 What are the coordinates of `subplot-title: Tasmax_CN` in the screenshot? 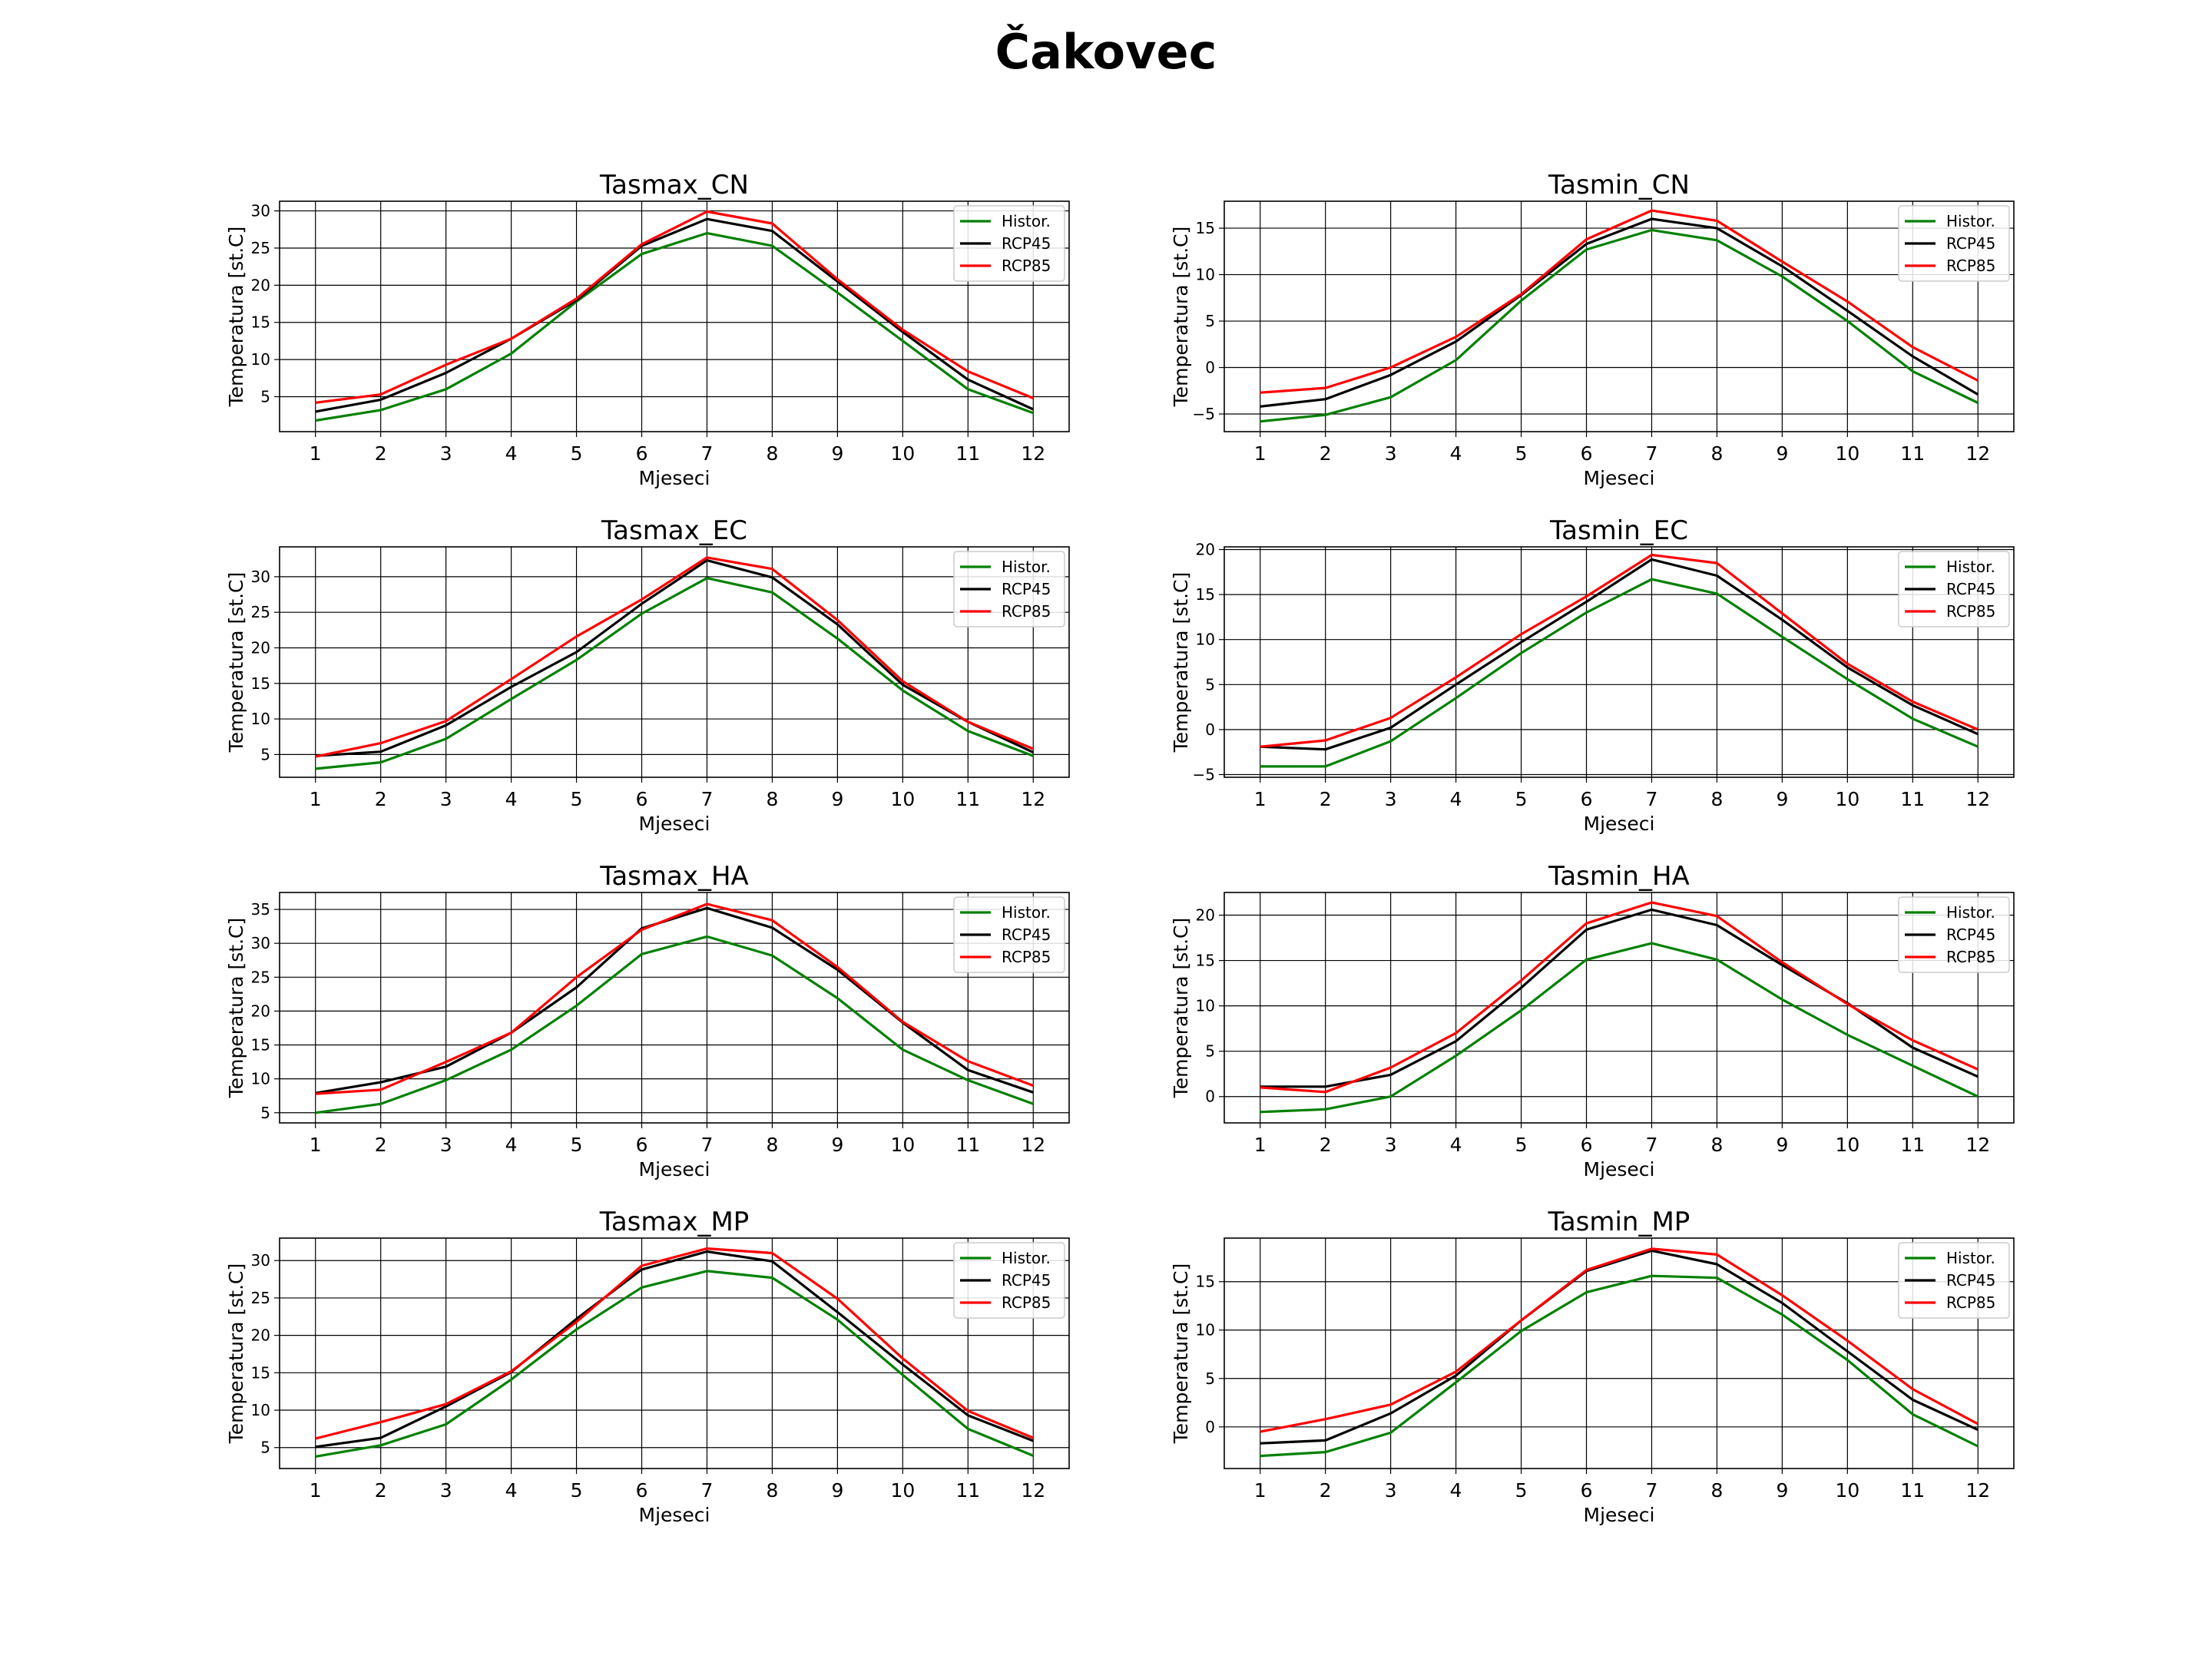 It's located at (674, 185).